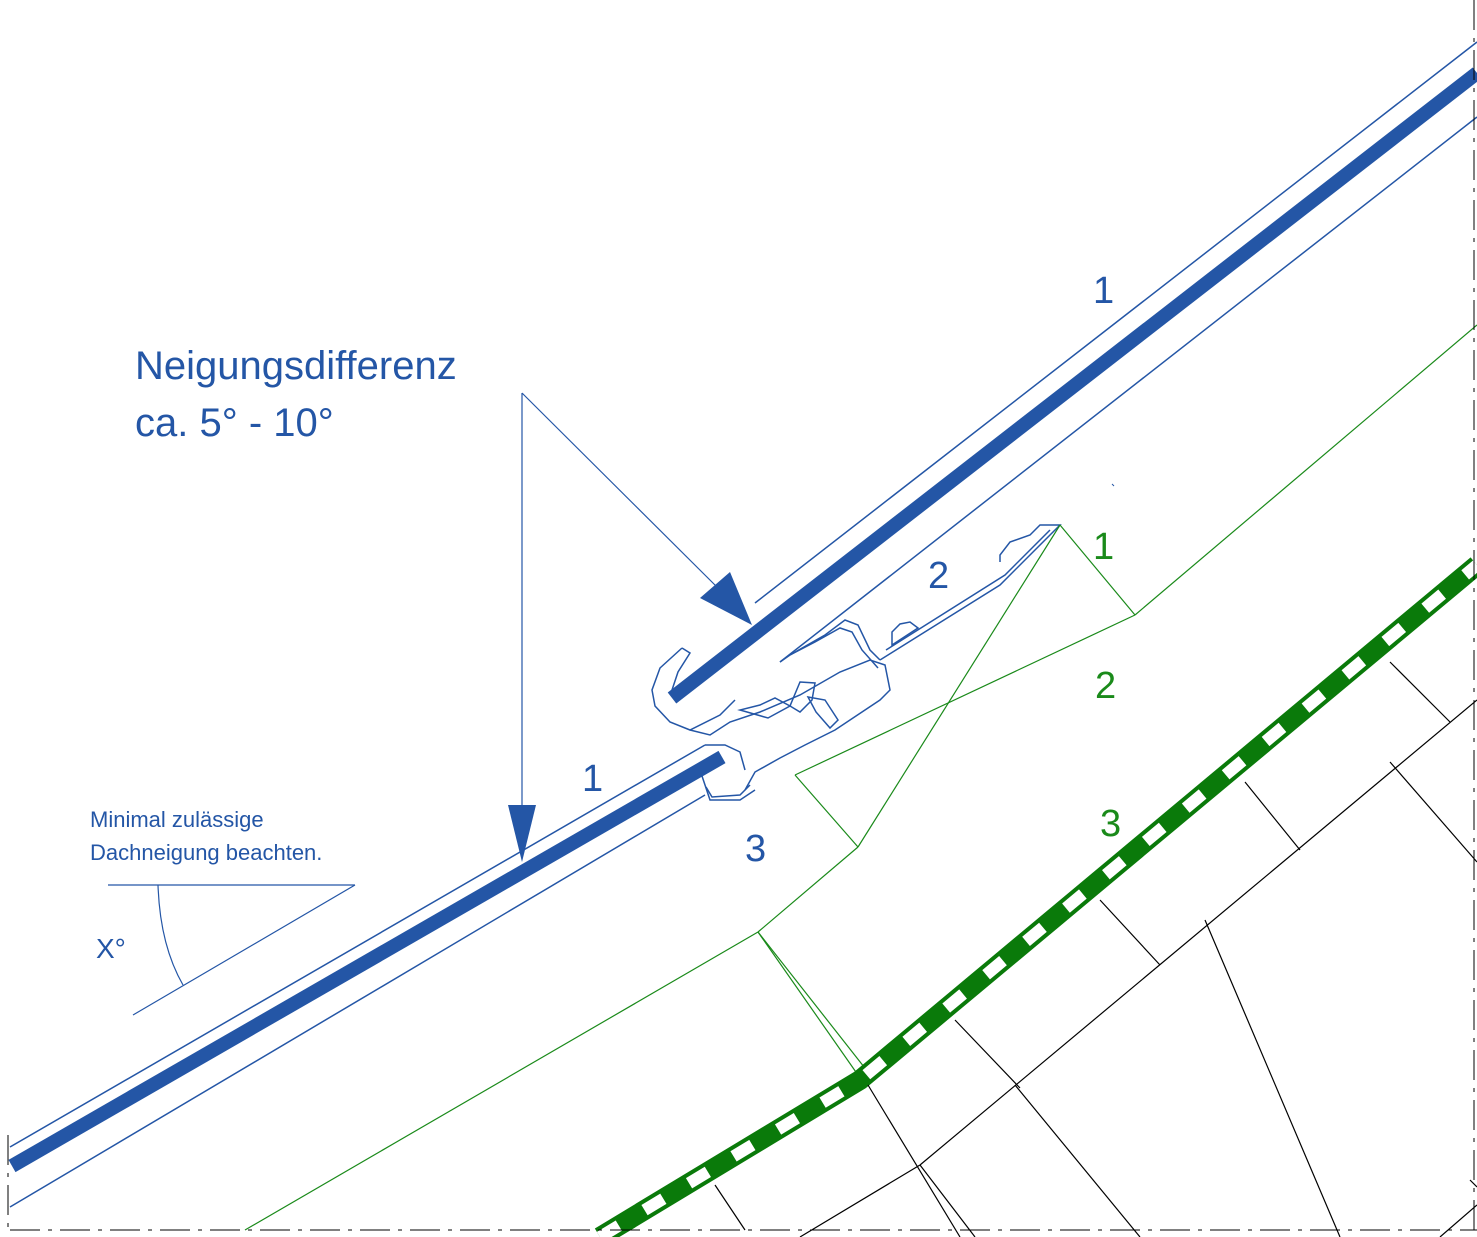  What do you see at coordinates (177, 819) in the screenshot?
I see `note-line-1: Minimal zulässige` at bounding box center [177, 819].